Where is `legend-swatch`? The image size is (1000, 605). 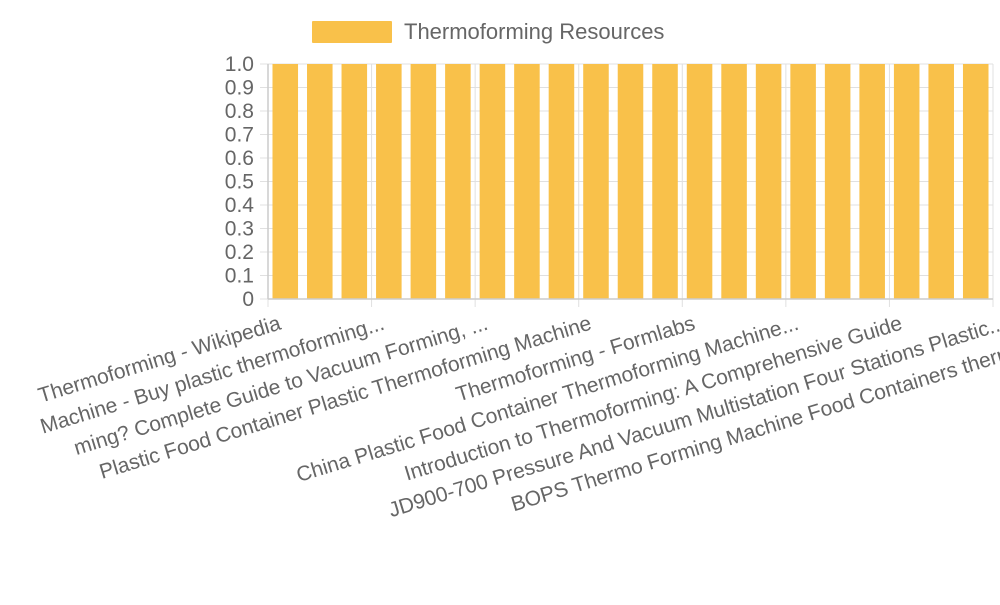 legend-swatch is located at coordinates (352, 32).